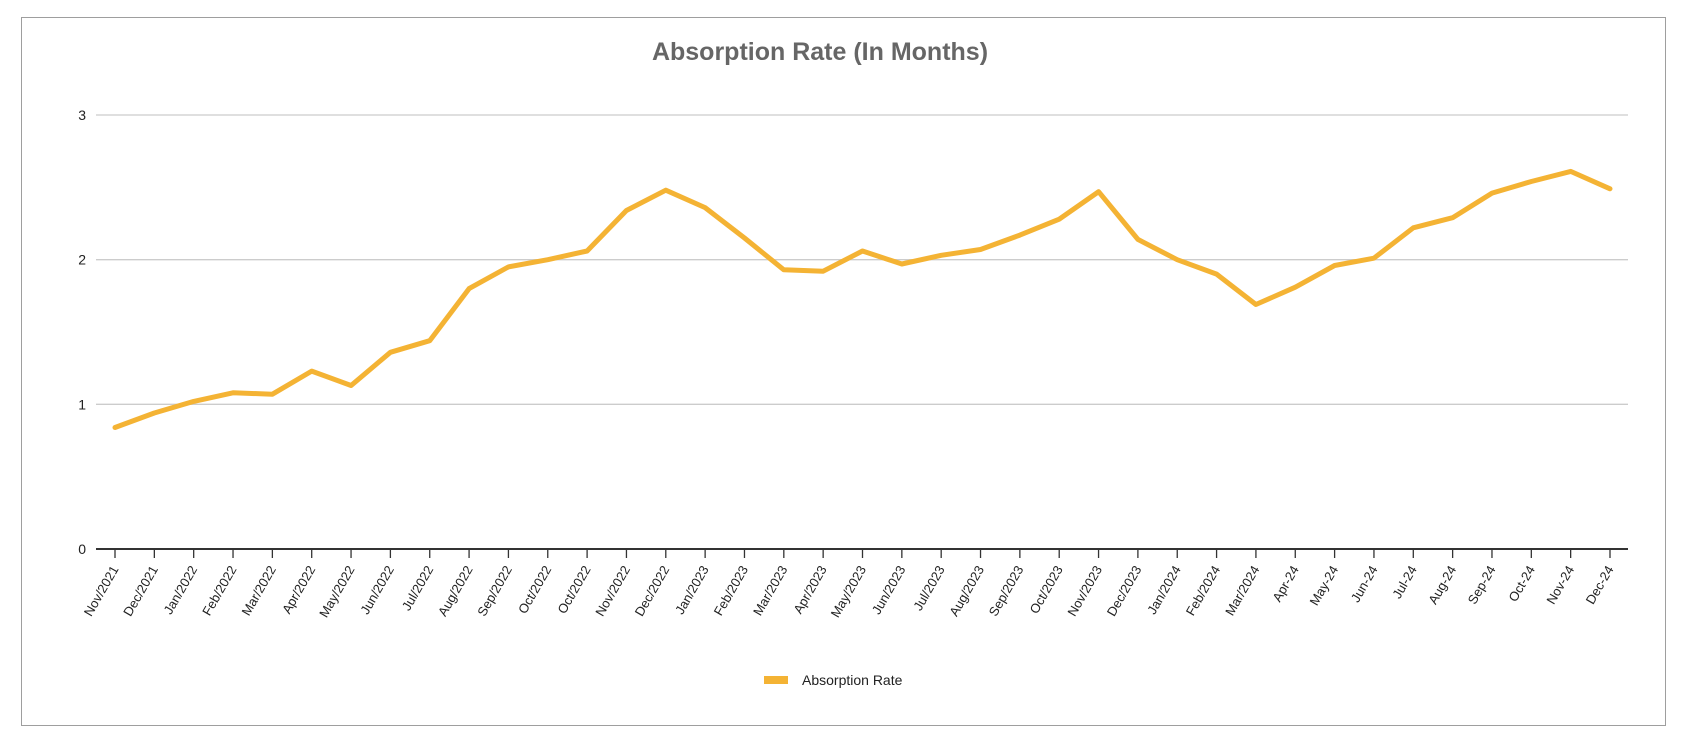 This screenshot has width=1688, height=736. Describe the element at coordinates (809, 589) in the screenshot. I see `x-tick-label: Apr/2023` at that location.